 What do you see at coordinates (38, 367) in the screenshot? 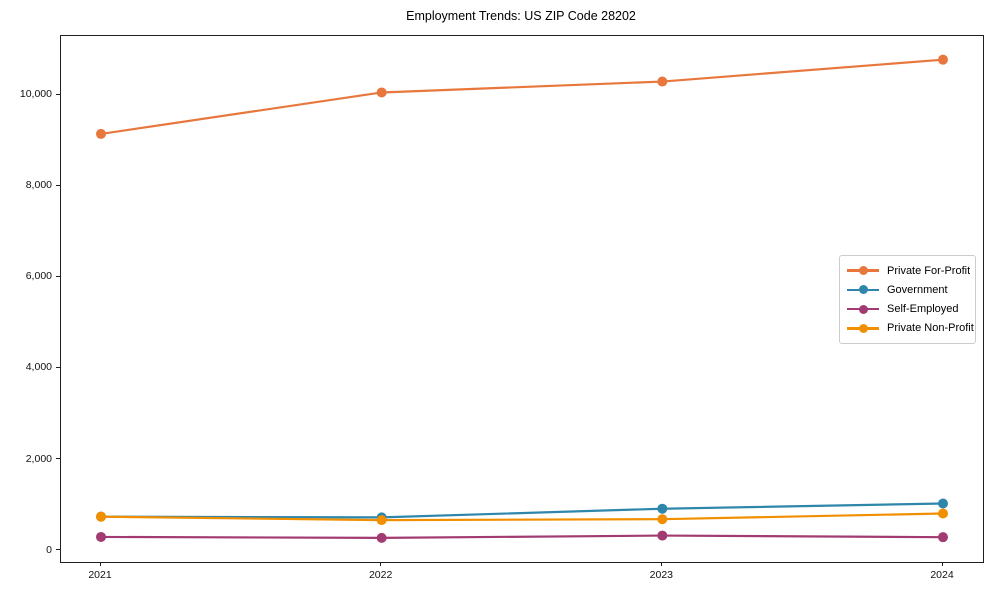
I see `y-tick-label: 4,000` at bounding box center [38, 367].